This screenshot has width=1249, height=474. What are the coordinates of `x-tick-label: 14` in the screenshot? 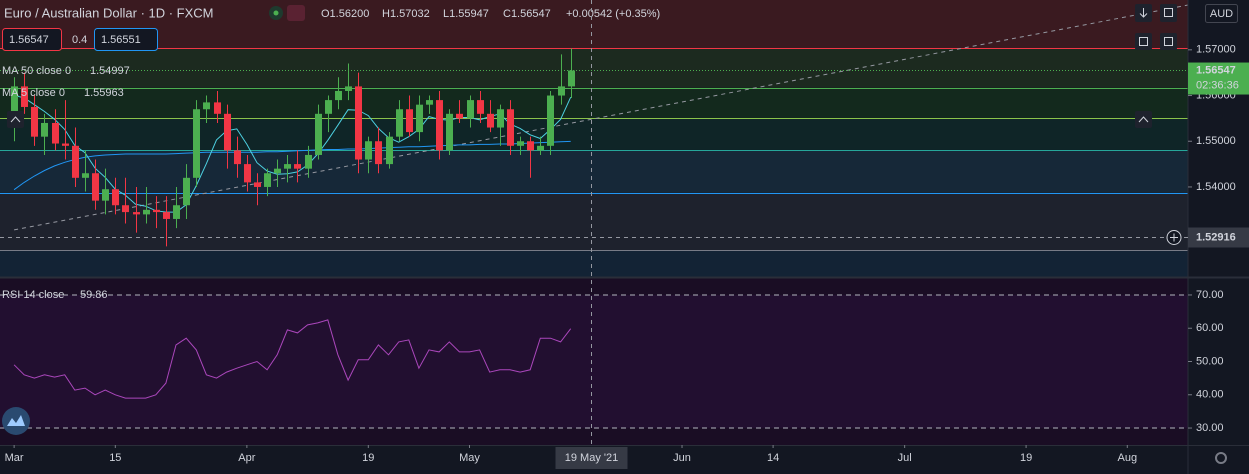 It's located at (773, 458).